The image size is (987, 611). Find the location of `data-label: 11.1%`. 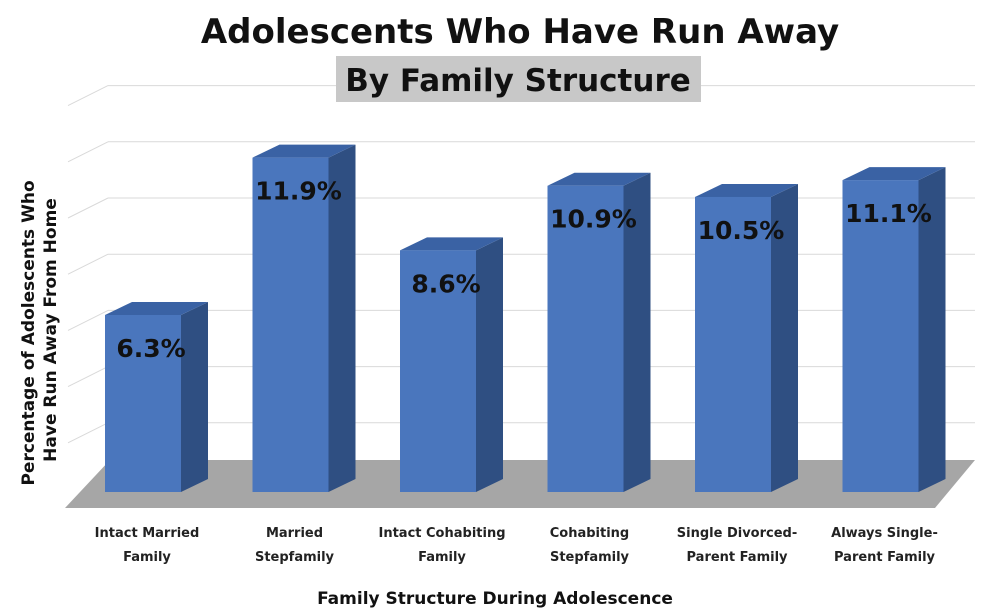

data-label: 11.1% is located at coordinates (888, 213).